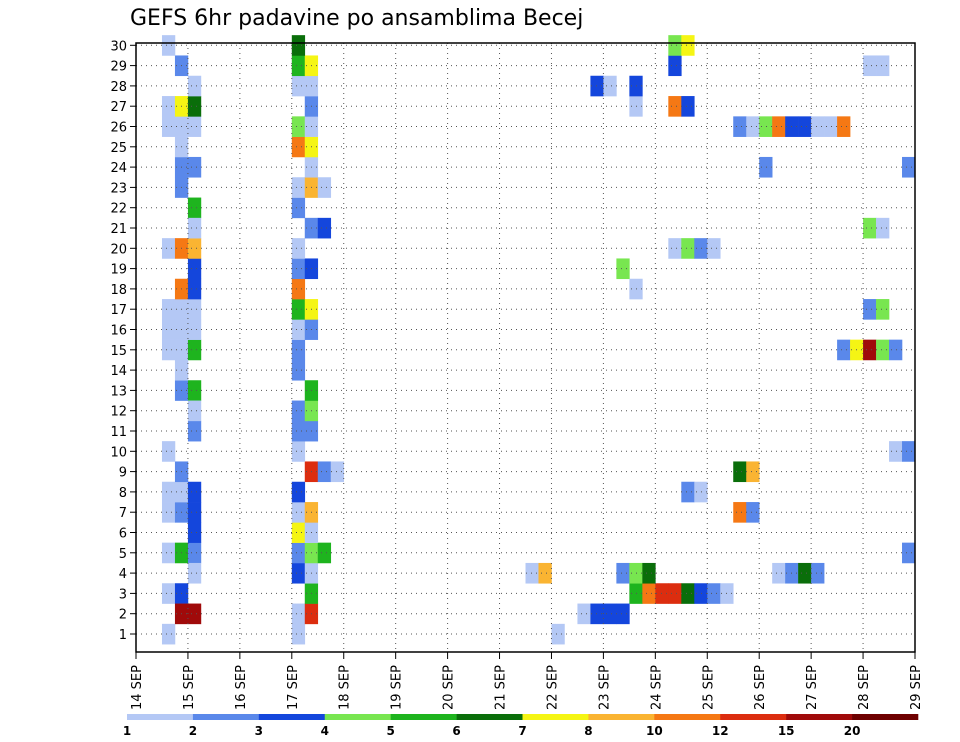 This screenshot has width=960, height=742. What do you see at coordinates (852, 731) in the screenshot?
I see `colorbar-label: 20` at bounding box center [852, 731].